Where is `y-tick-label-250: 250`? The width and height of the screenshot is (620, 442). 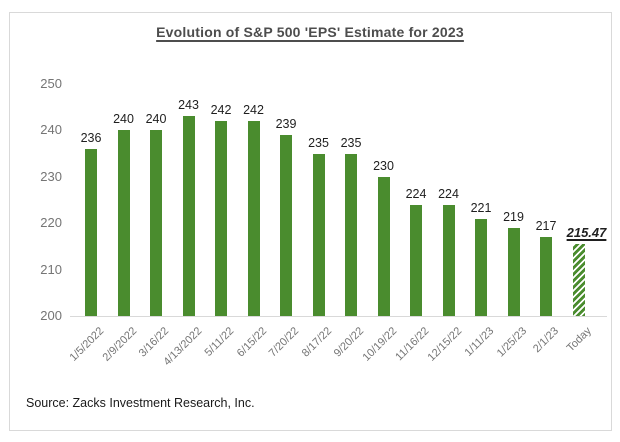
y-tick-label-250: 250 is located at coordinates (51, 83).